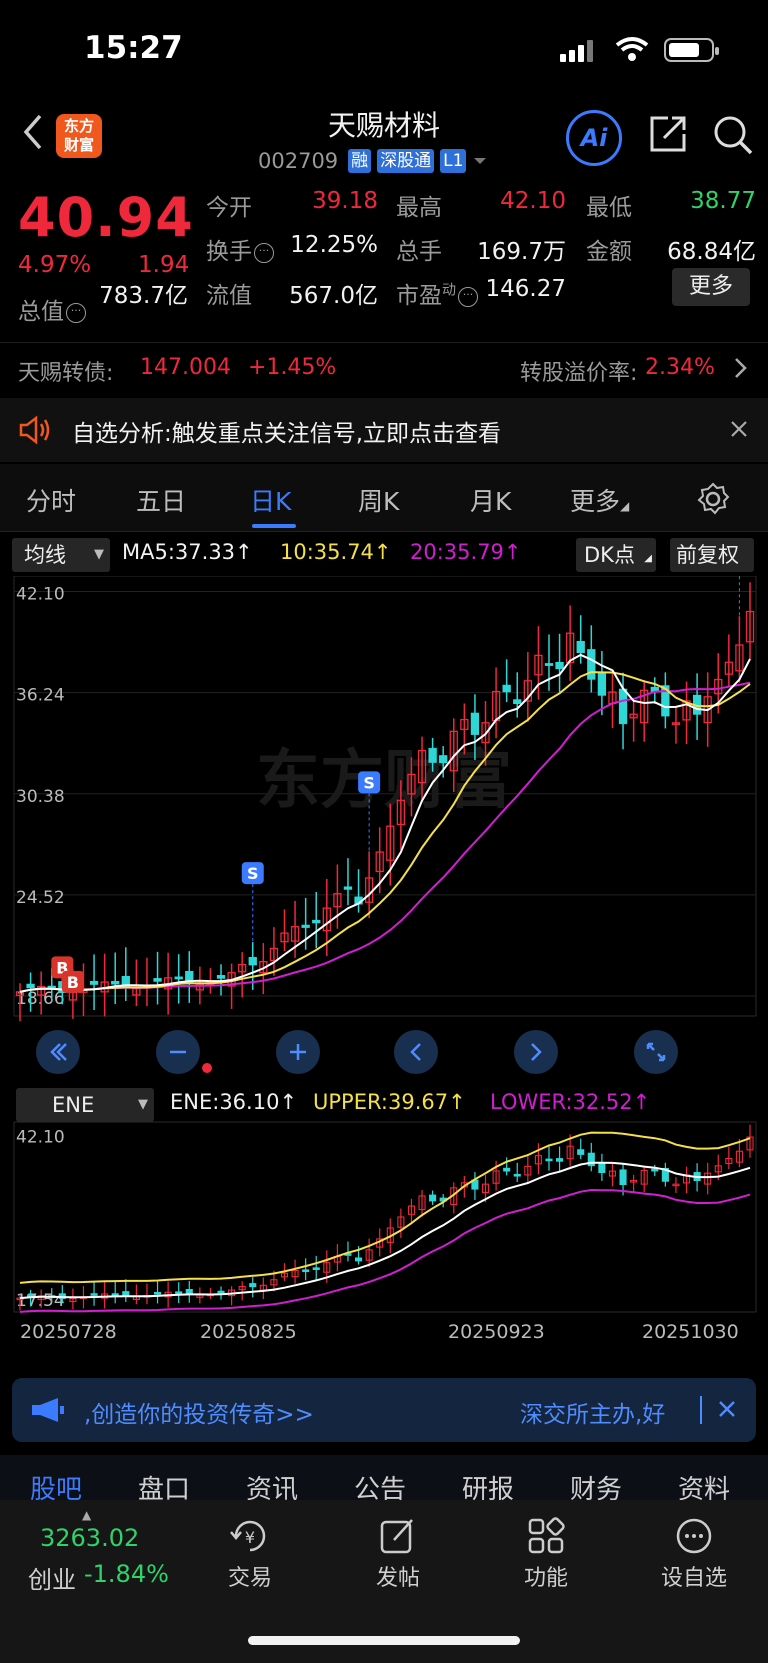  Describe the element at coordinates (546, 1535) in the screenshot. I see `grid-icon` at that location.